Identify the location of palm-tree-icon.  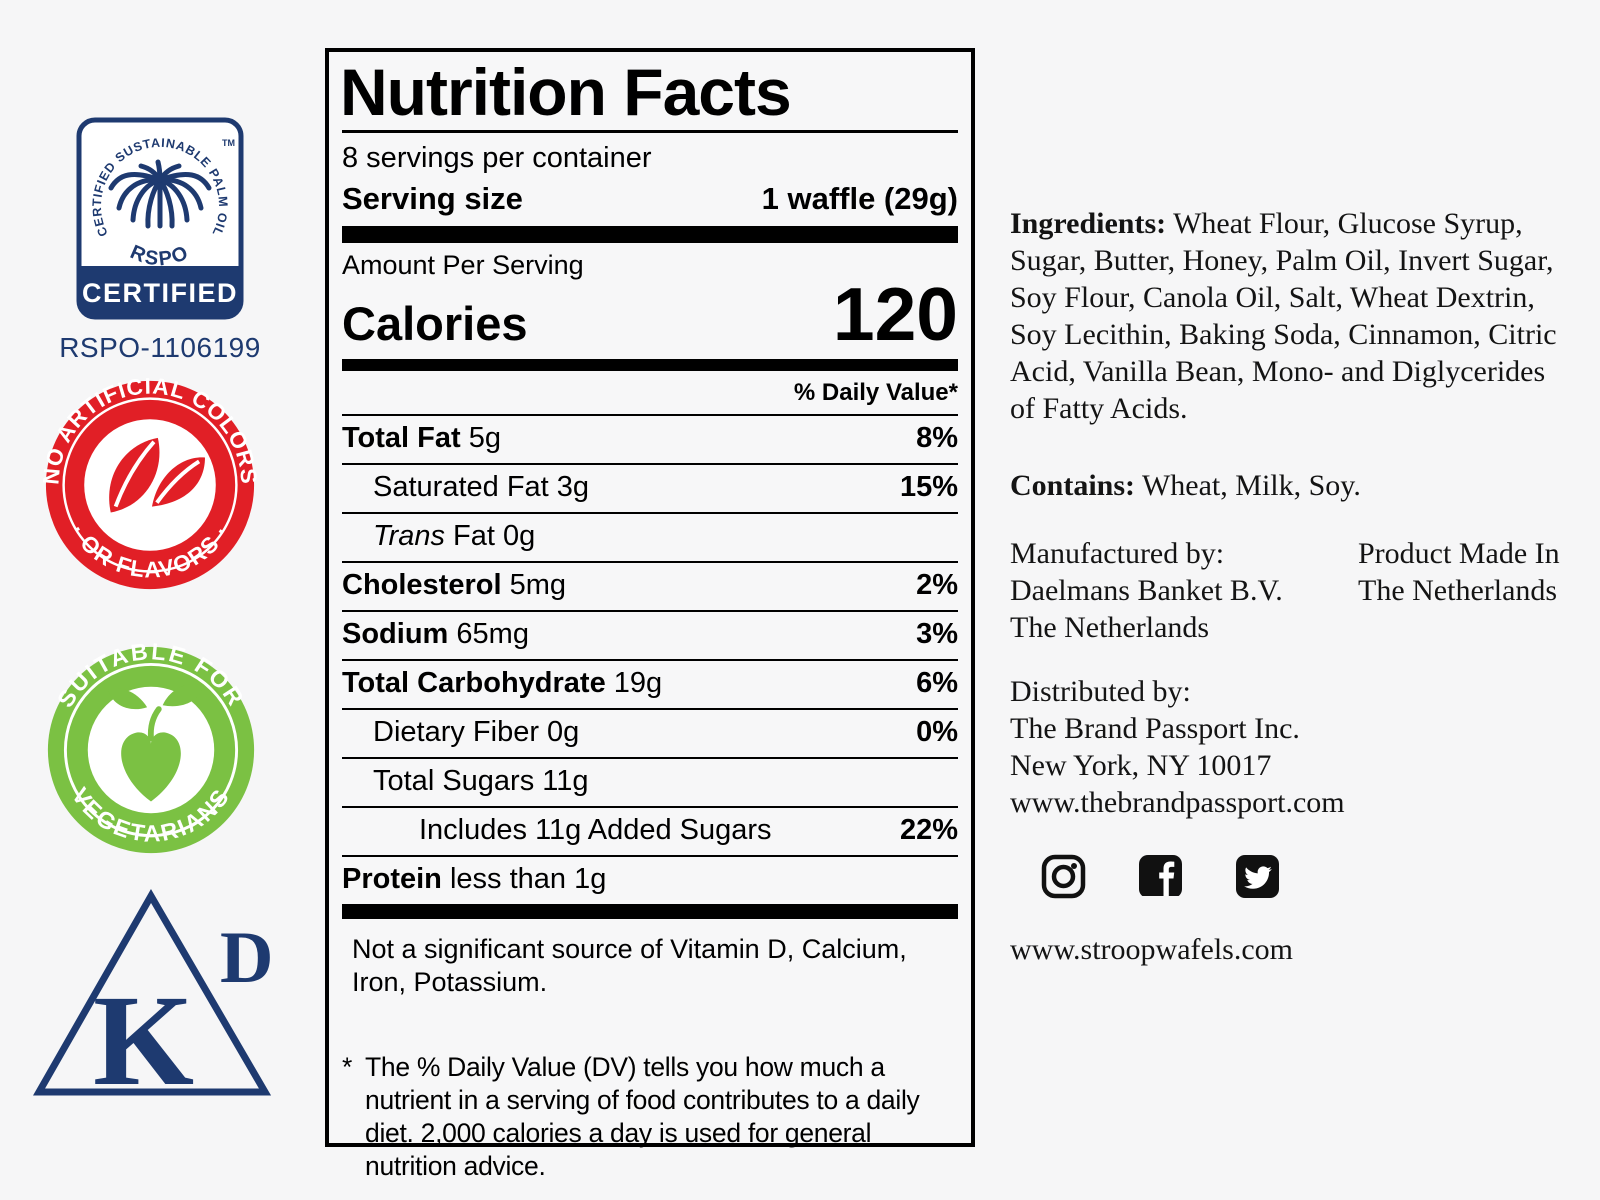
(160, 194).